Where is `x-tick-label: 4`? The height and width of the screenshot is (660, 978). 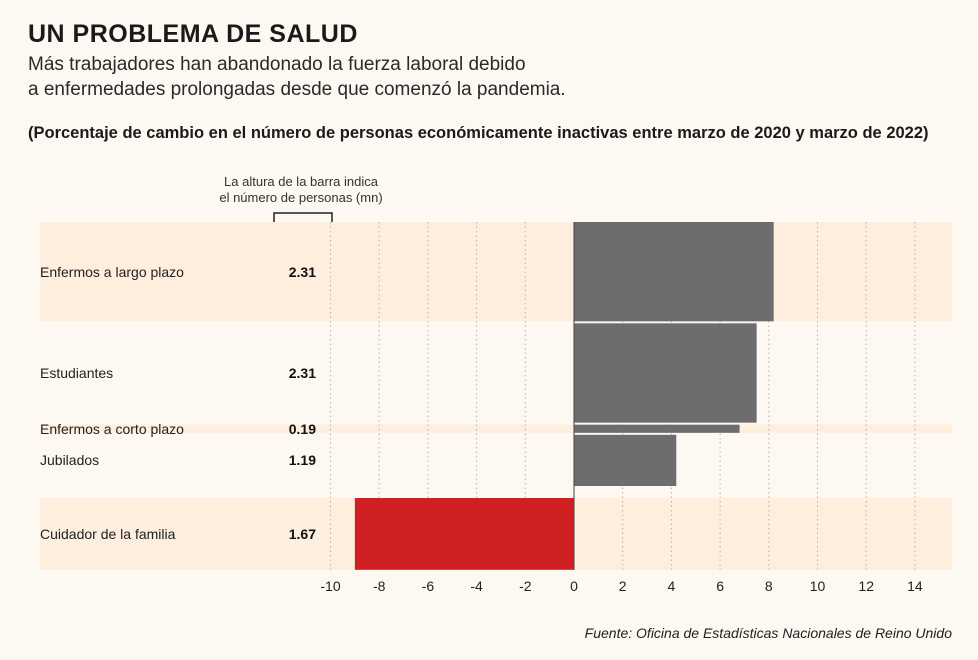 x-tick-label: 4 is located at coordinates (672, 586).